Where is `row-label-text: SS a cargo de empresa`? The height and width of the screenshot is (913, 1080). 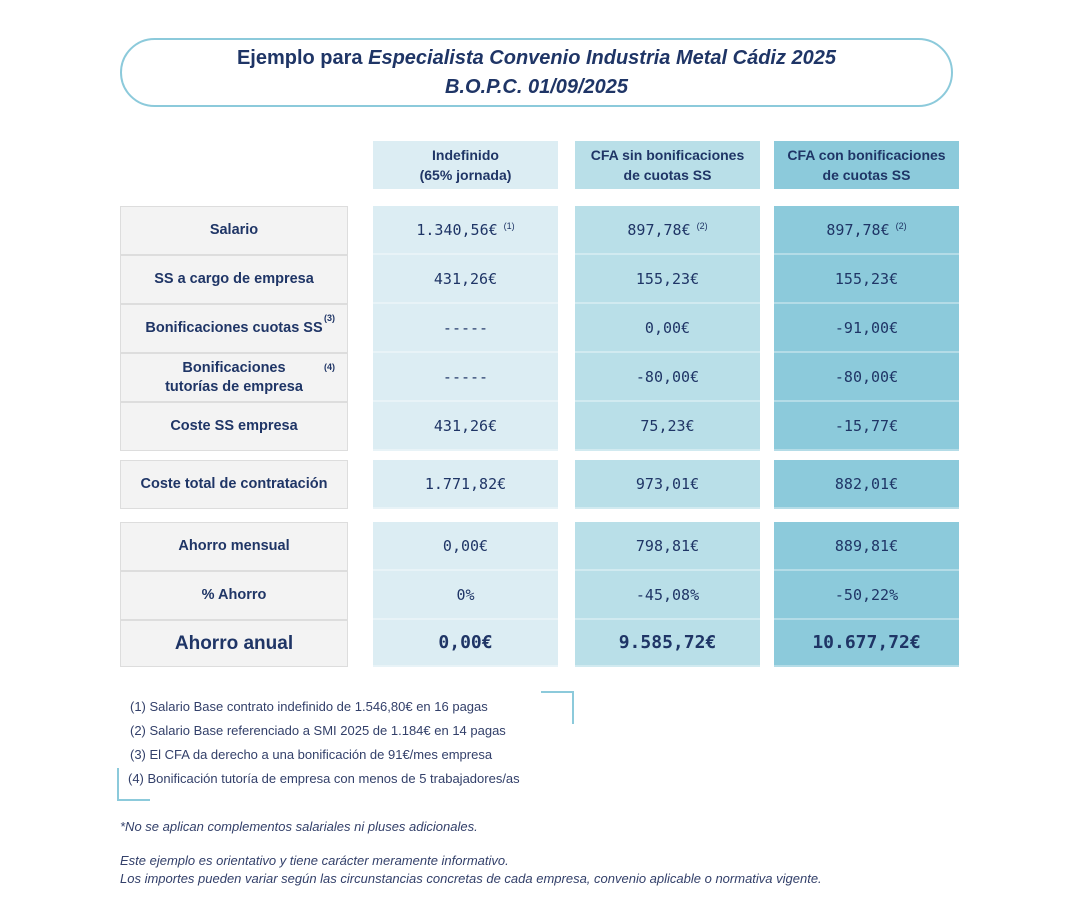
row-label-text: SS a cargo de empresa is located at coordinates (234, 279).